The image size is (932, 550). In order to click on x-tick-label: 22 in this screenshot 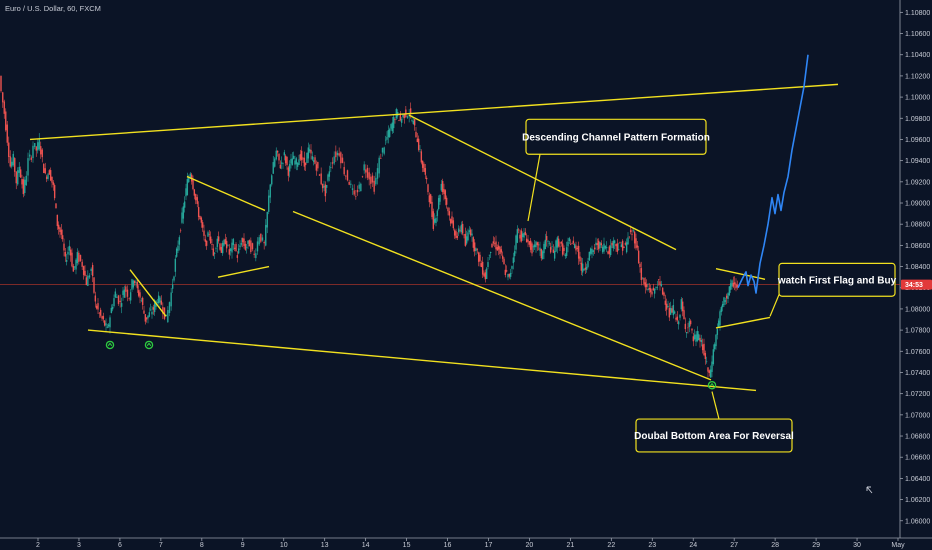, I will do `click(611, 545)`.